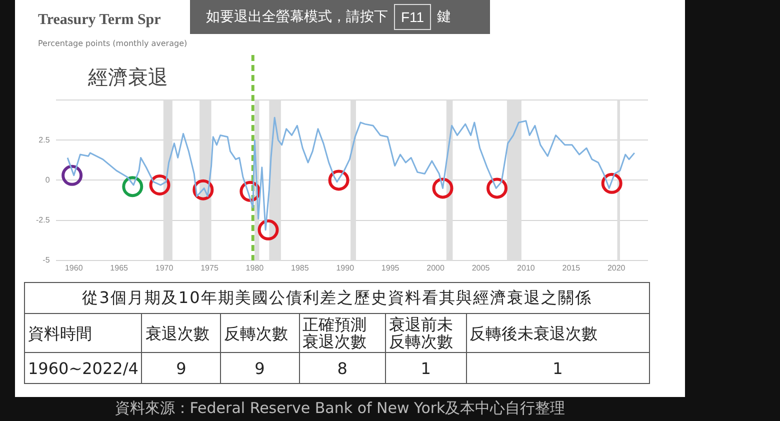 This screenshot has width=780, height=421. What do you see at coordinates (342, 333) in the screenshot?
I see `text: 正確預測衰退次數` at bounding box center [342, 333].